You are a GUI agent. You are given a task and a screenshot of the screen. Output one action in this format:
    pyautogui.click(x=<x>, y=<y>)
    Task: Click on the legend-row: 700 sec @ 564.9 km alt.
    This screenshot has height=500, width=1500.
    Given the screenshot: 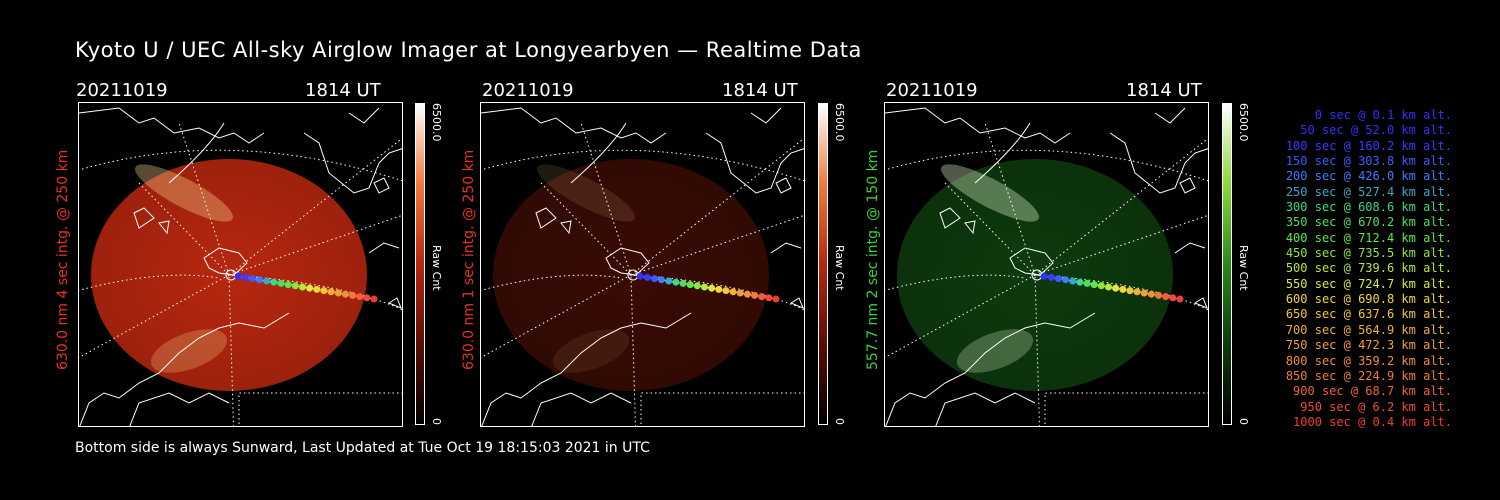 What is the action you would take?
    pyautogui.click(x=1368, y=329)
    